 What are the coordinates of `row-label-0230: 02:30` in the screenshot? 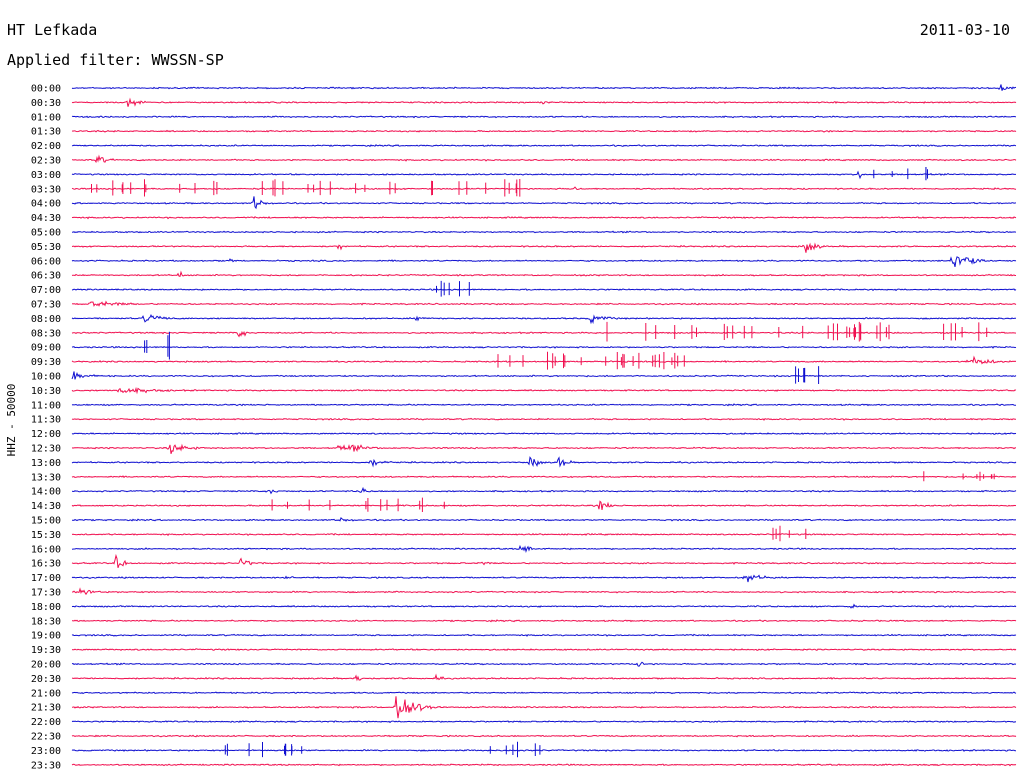 It's located at (46, 161).